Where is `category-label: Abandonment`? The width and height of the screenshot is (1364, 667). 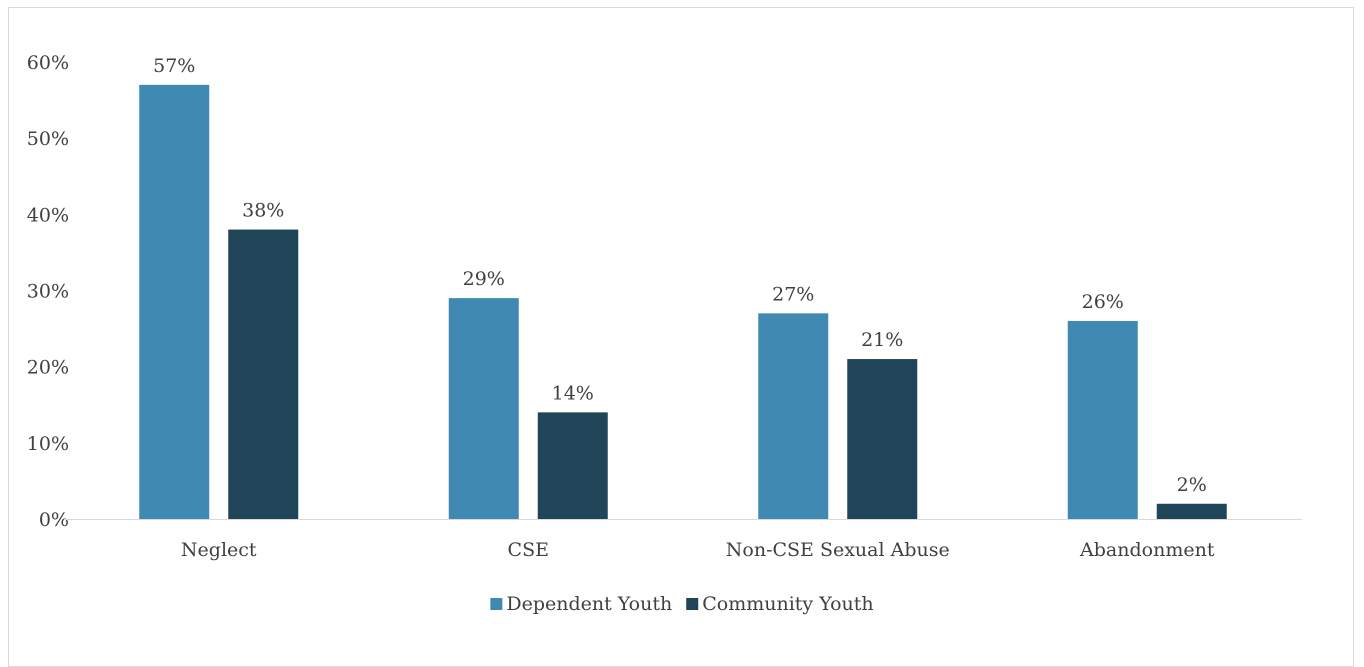
category-label: Abandonment is located at coordinates (1147, 550).